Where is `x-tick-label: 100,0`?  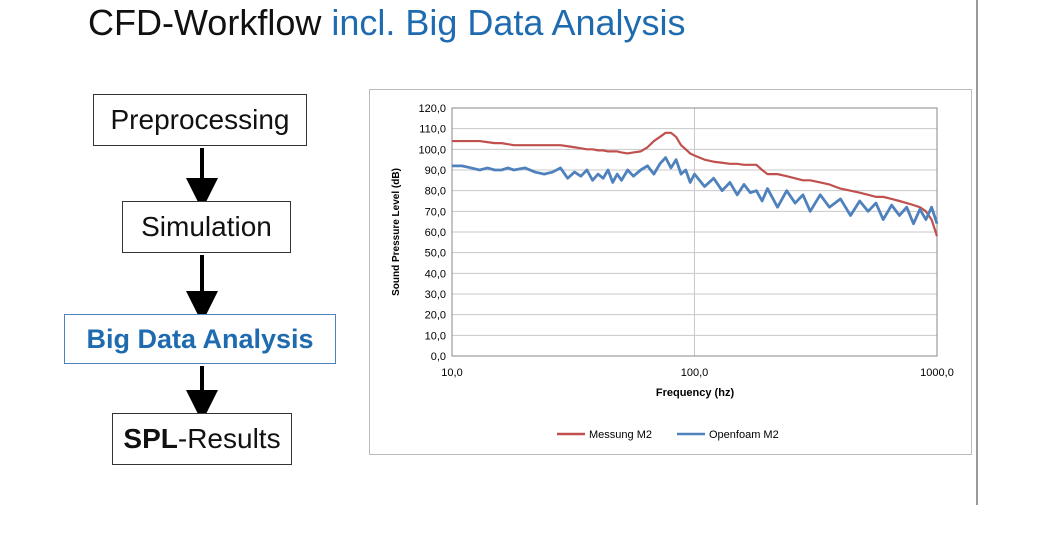 x-tick-label: 100,0 is located at coordinates (695, 373).